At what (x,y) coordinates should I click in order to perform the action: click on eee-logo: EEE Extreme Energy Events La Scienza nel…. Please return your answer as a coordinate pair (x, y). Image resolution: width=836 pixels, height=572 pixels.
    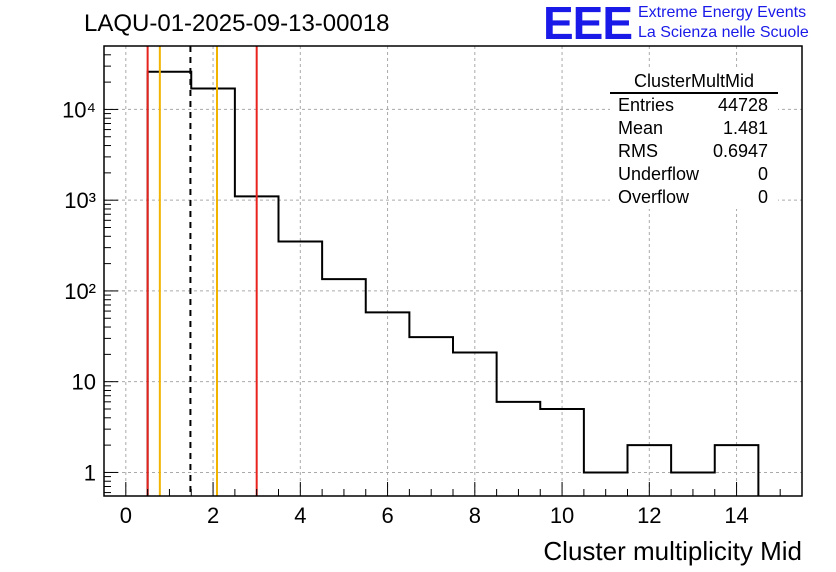
    Looking at the image, I should click on (688, 24).